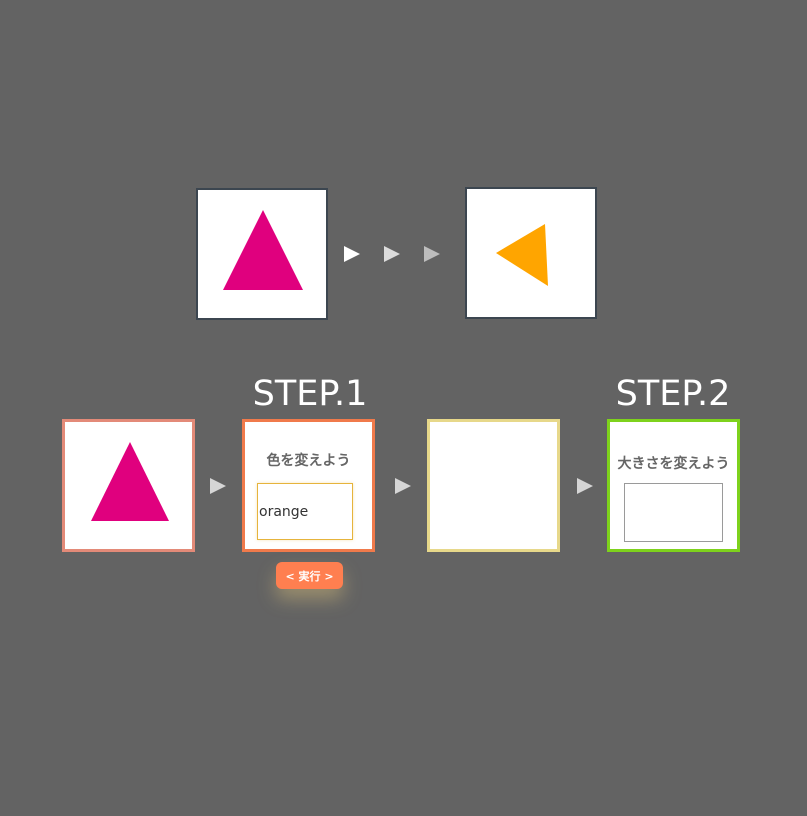 This screenshot has height=816, width=807. What do you see at coordinates (352, 254) in the screenshot?
I see `preview-arrow-1-icon` at bounding box center [352, 254].